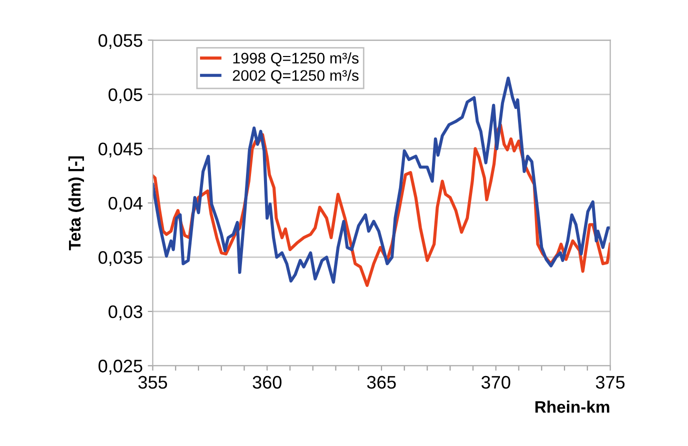 Image resolution: width=688 pixels, height=446 pixels. Describe the element at coordinates (120, 258) in the screenshot. I see `y-tick-label: 0,035` at that location.